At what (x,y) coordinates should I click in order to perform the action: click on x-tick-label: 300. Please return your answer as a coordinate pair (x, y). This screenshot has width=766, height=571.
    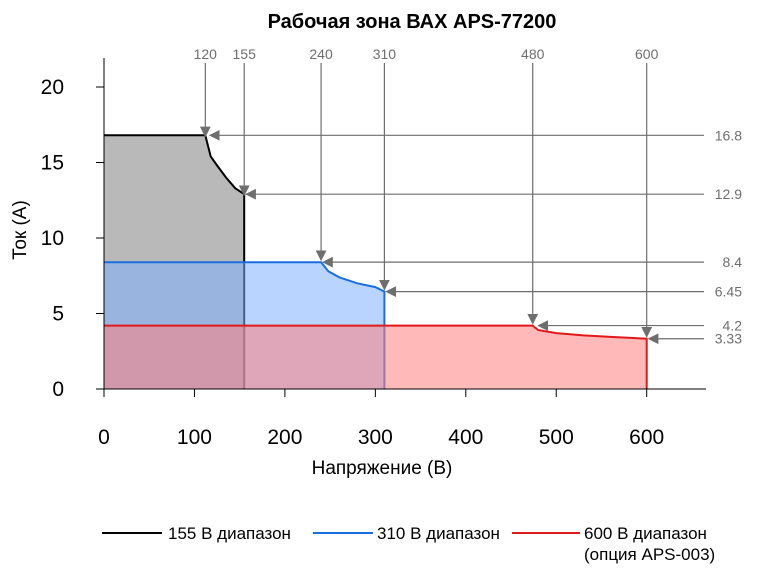
    Looking at the image, I should click on (375, 437).